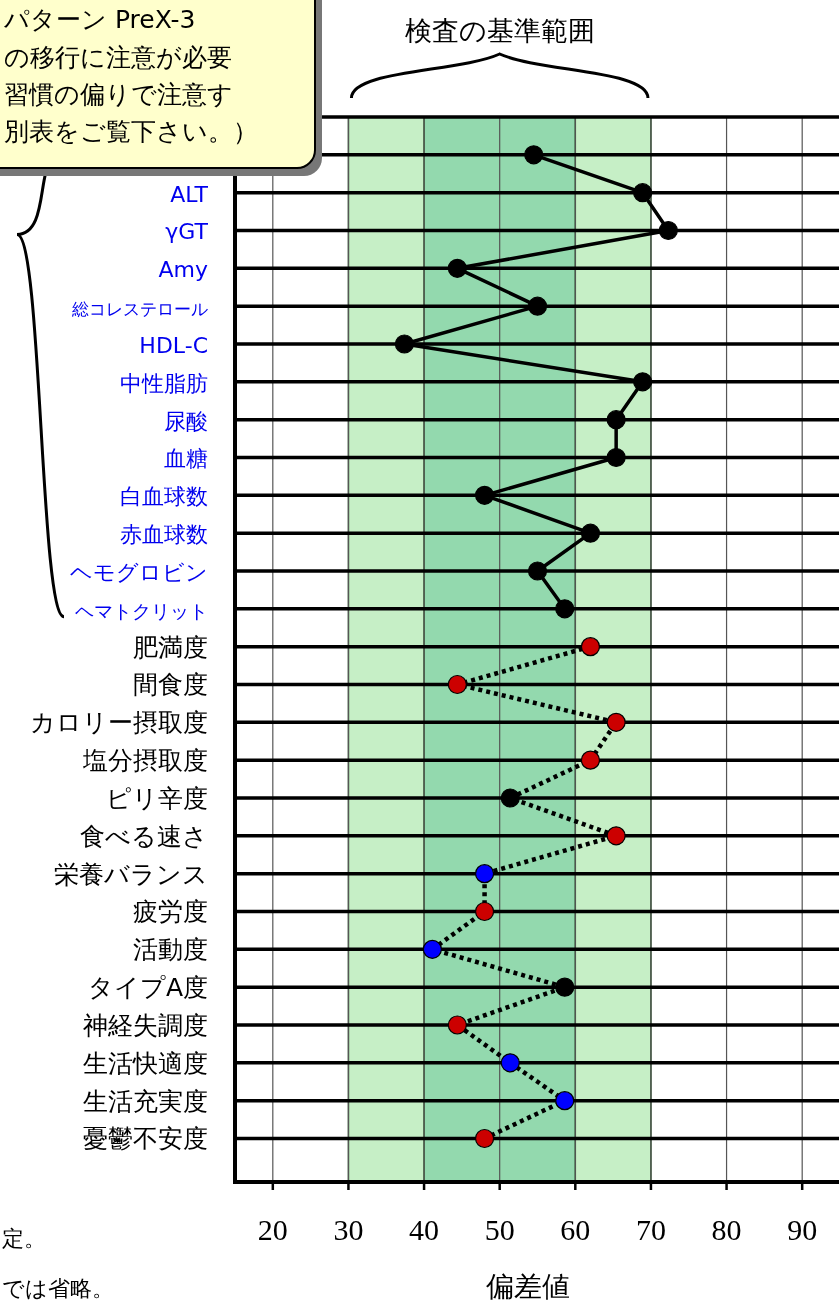 This screenshot has height=1304, width=839. I want to click on y-tick-label: タイプA度, so click(147, 988).